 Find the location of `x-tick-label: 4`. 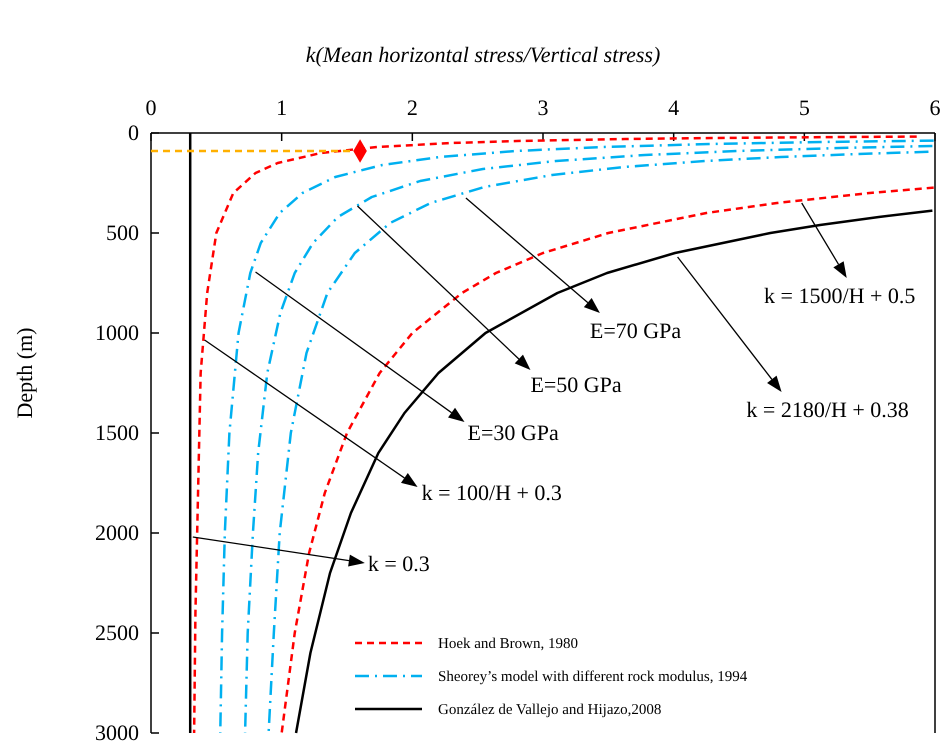

x-tick-label: 4 is located at coordinates (674, 107).